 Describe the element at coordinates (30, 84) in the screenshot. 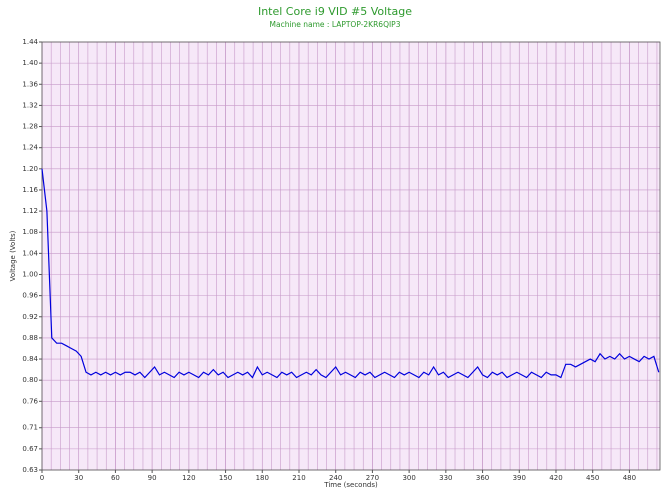

I see `y-tick-label: 1.36` at that location.